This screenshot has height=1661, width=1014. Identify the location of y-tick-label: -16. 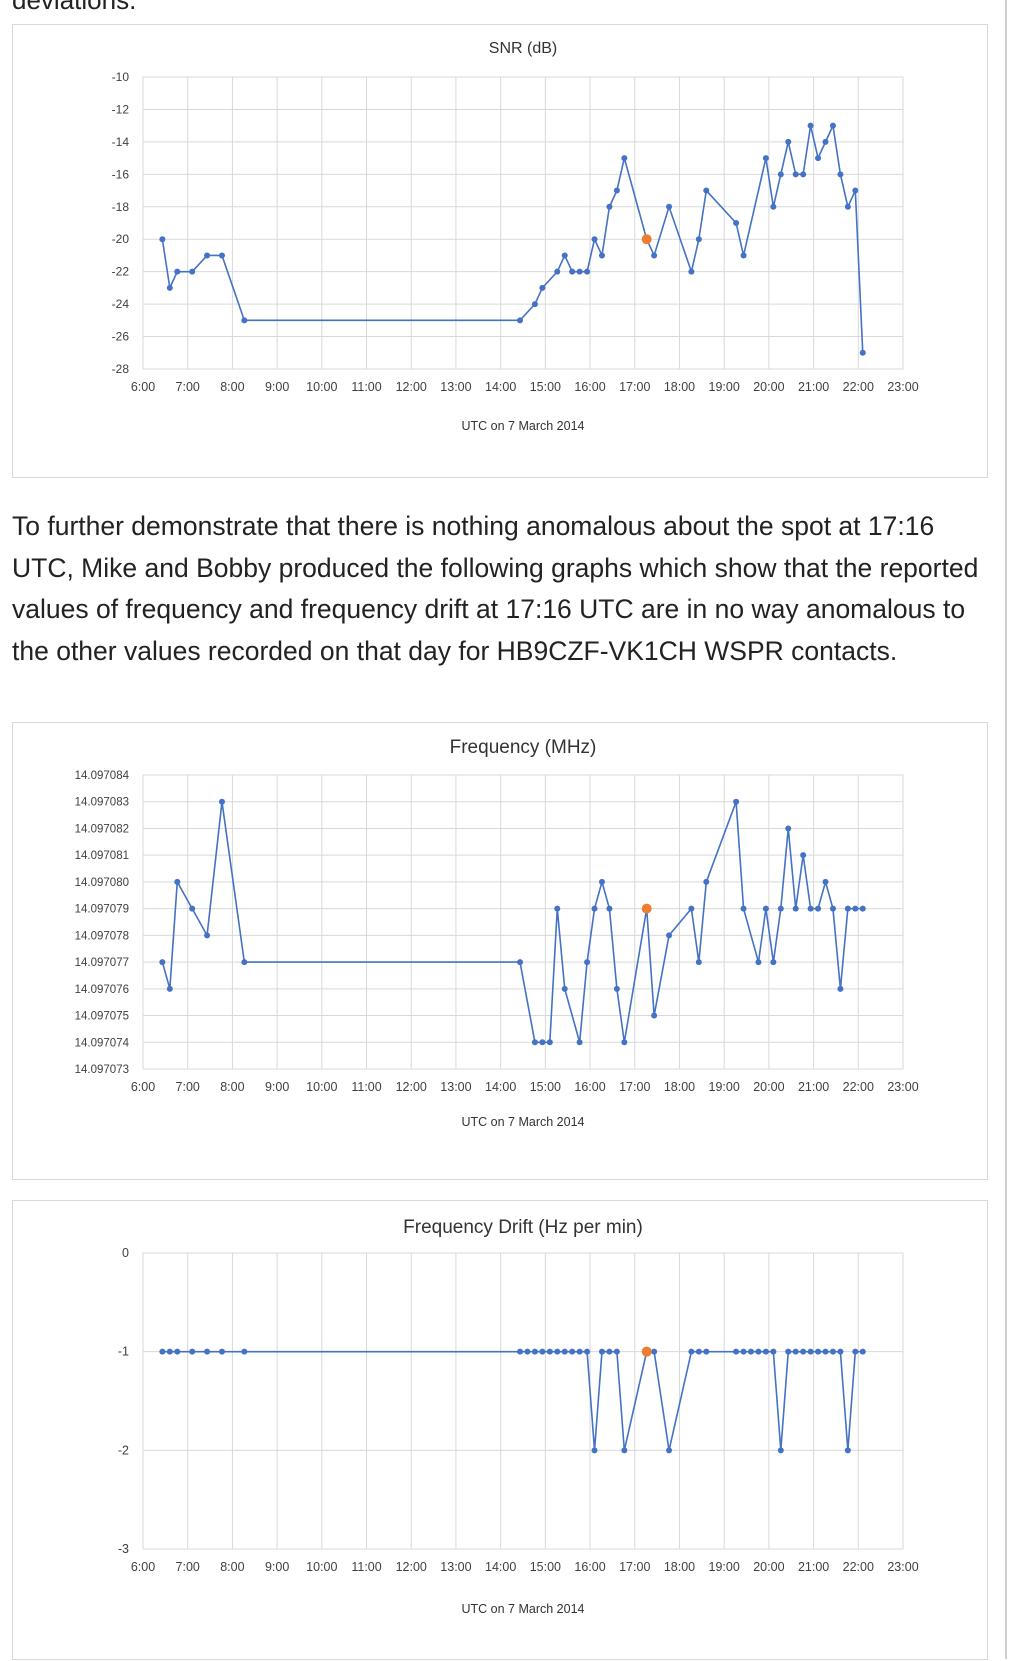
(121, 174).